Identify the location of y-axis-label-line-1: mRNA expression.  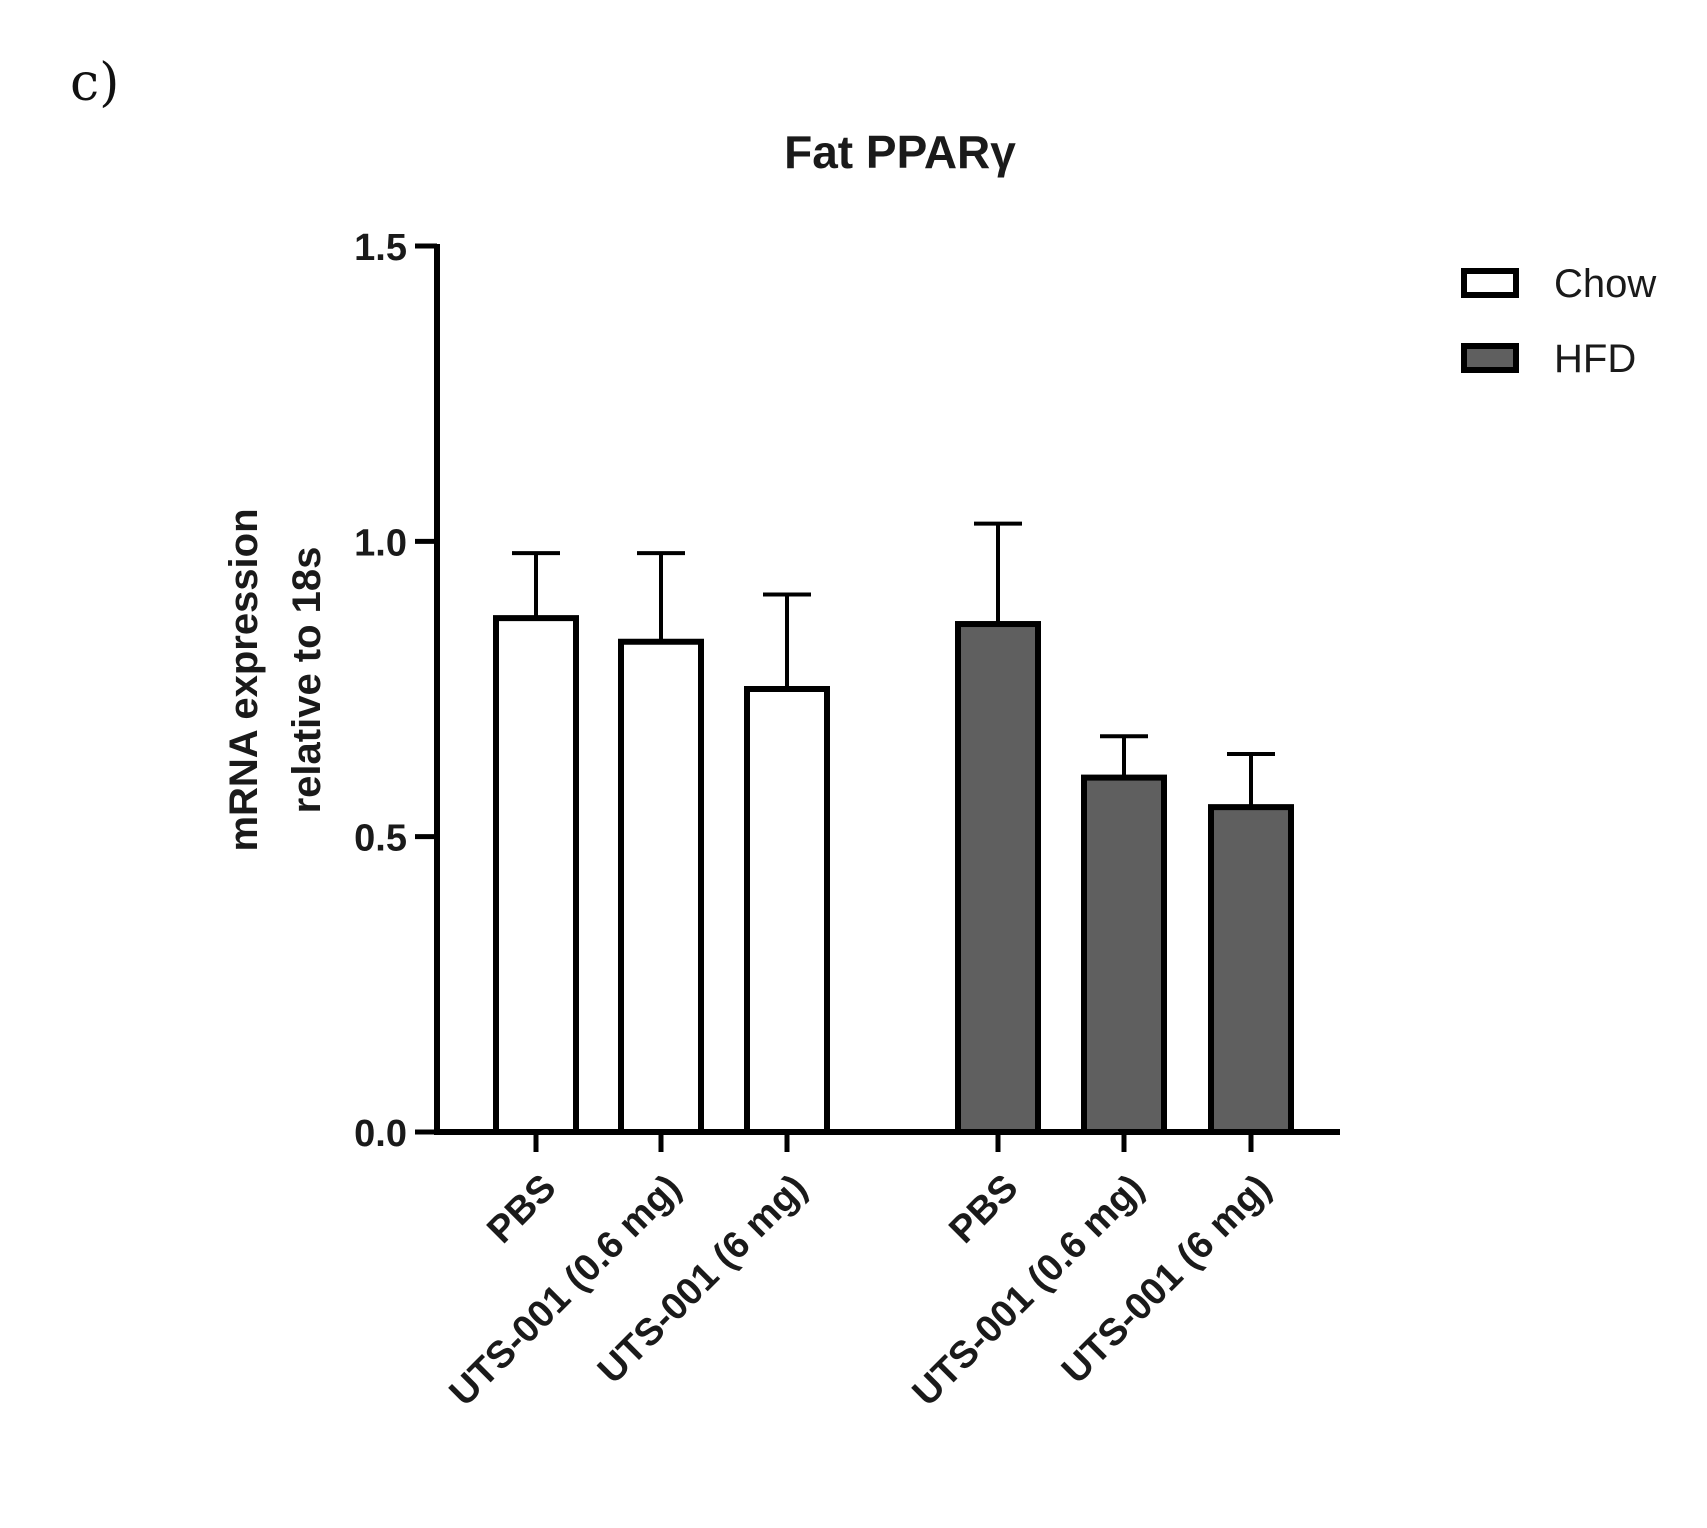
(244, 679).